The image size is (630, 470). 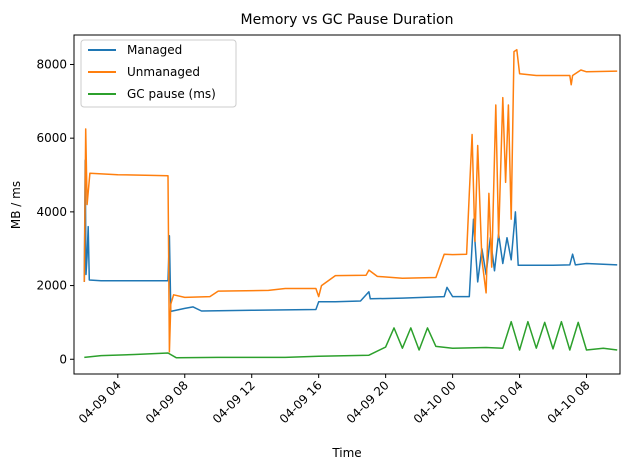 I want to click on x-axis-title: Time, so click(x=346, y=453).